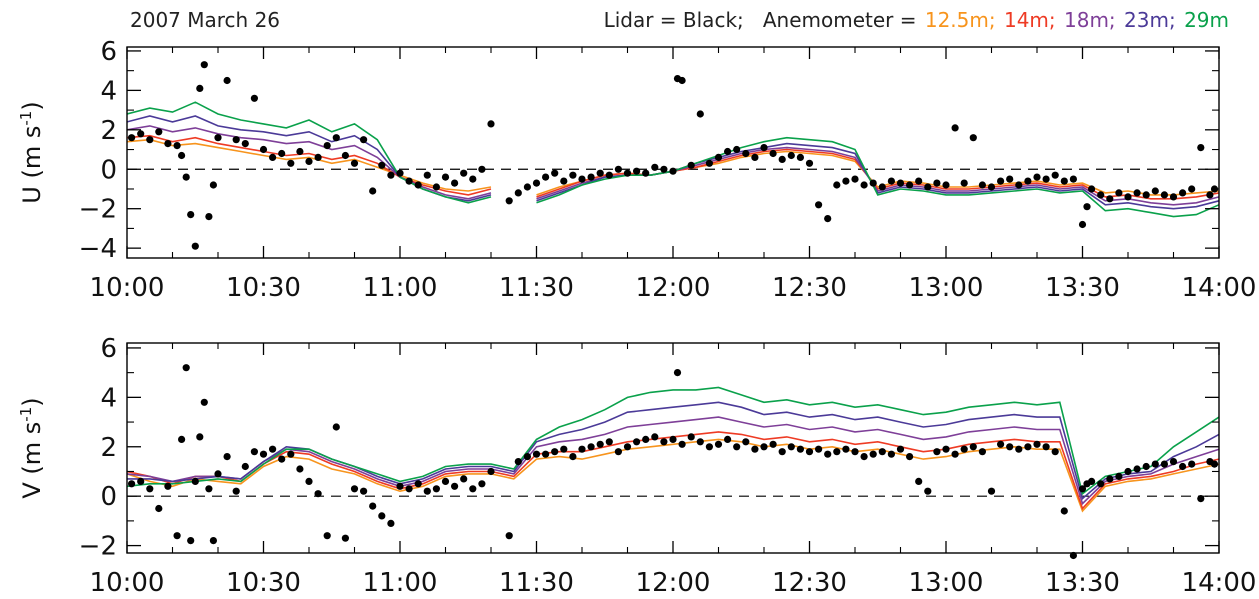  I want to click on x-tick-label: 11:00, so click(400, 583).